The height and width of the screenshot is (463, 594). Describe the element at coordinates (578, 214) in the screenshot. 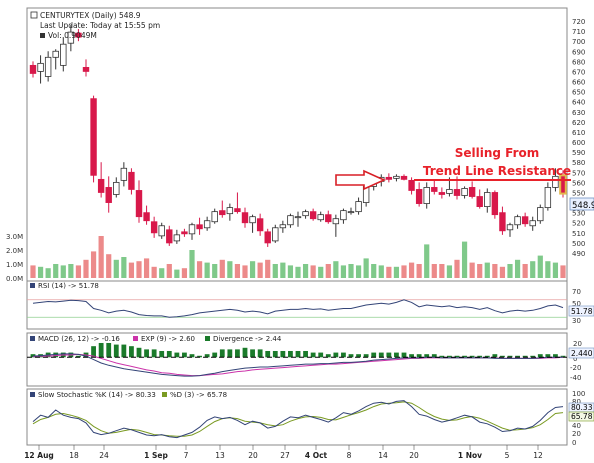

I see `price-tick-label: 530` at that location.